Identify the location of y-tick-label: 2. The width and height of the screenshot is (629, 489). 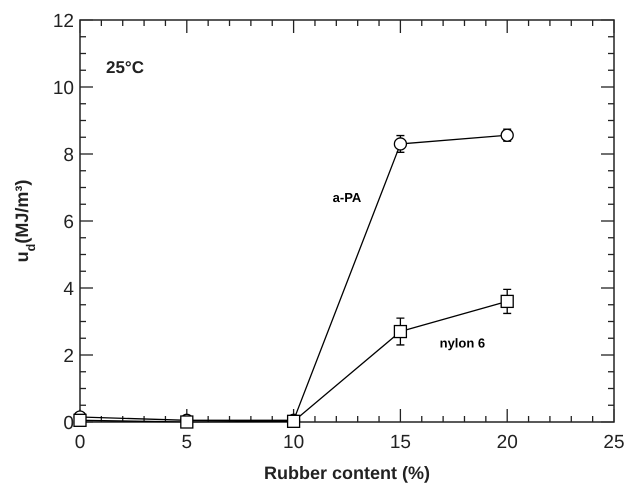
(68, 356).